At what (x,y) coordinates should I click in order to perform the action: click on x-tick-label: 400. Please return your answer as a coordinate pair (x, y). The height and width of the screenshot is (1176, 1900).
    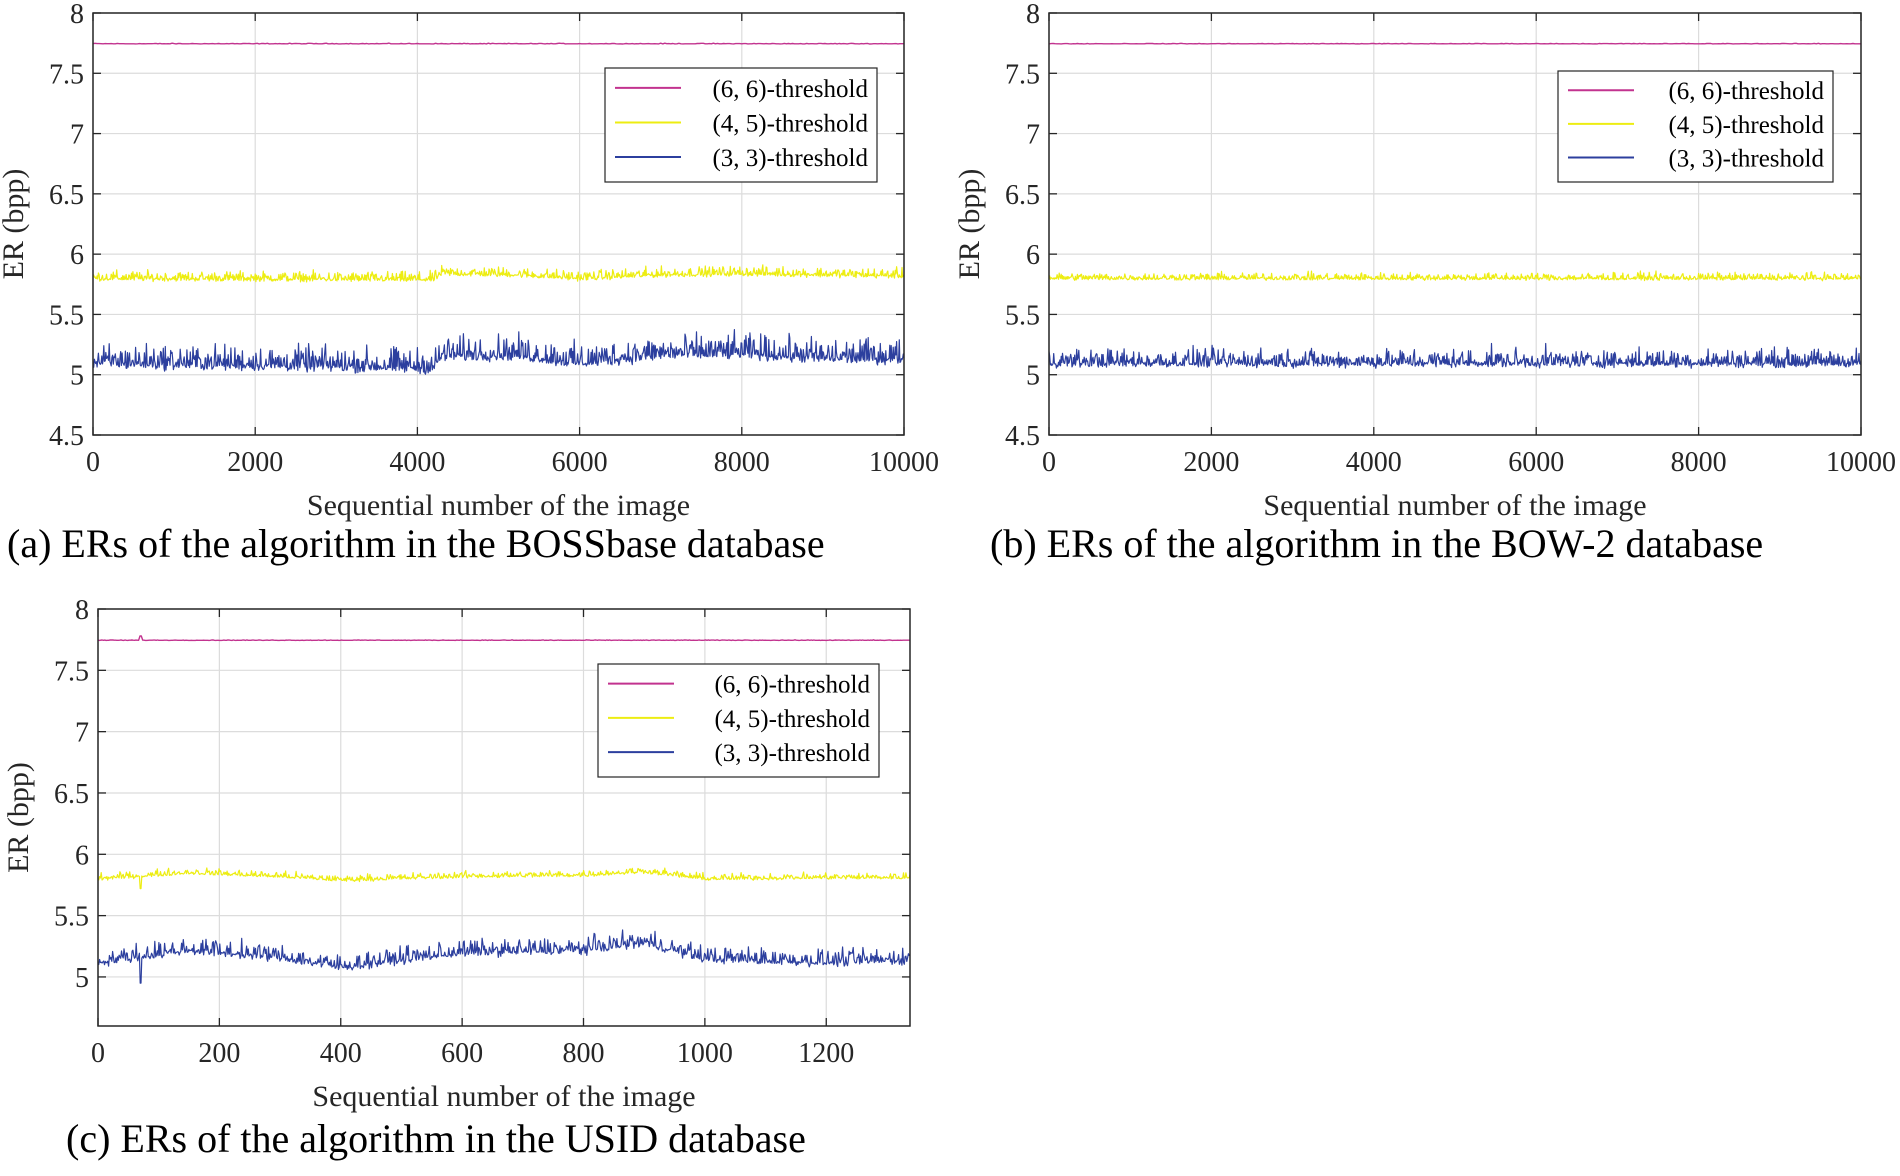
    Looking at the image, I should click on (341, 1053).